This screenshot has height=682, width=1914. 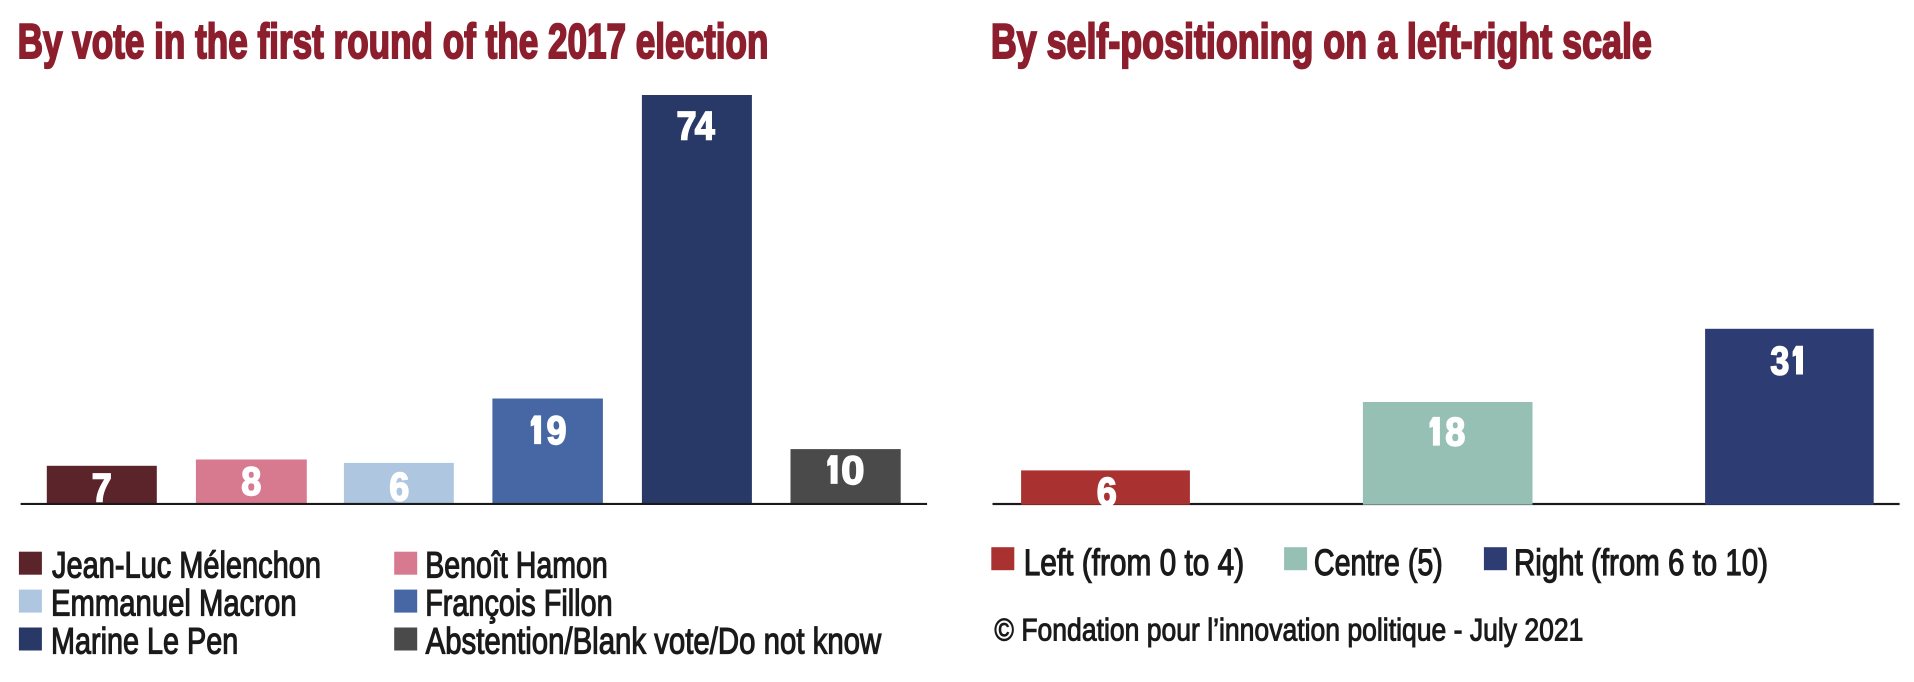 What do you see at coordinates (518, 603) in the screenshot?
I see `svg-text: François Fillon` at bounding box center [518, 603].